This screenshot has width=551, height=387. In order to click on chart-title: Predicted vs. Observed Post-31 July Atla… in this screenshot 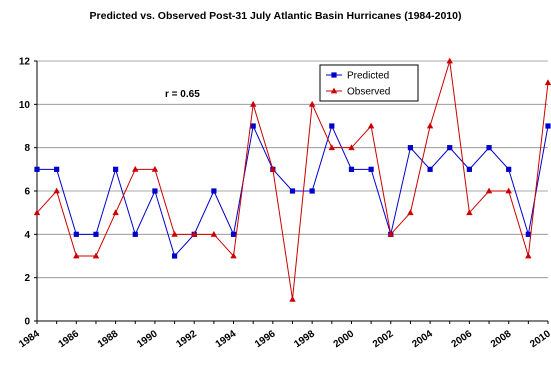, I will do `click(275, 16)`.